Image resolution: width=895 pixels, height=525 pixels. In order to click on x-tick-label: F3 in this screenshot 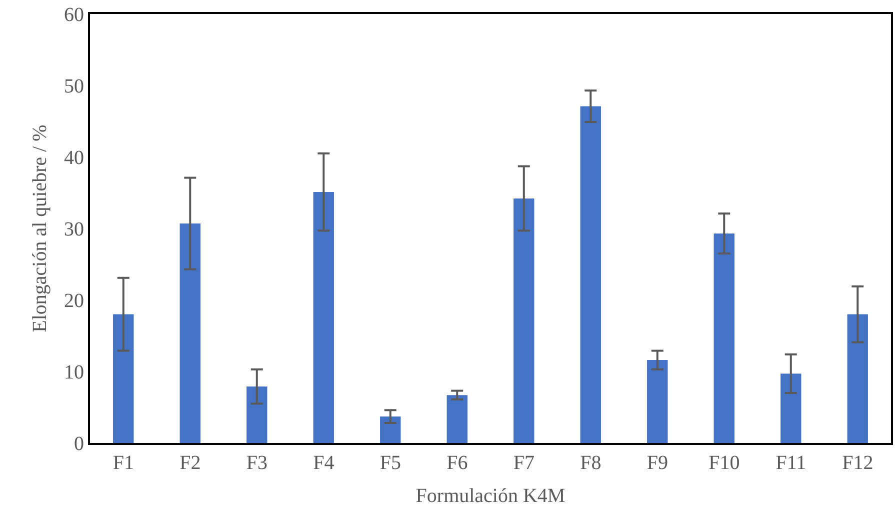, I will do `click(257, 463)`.